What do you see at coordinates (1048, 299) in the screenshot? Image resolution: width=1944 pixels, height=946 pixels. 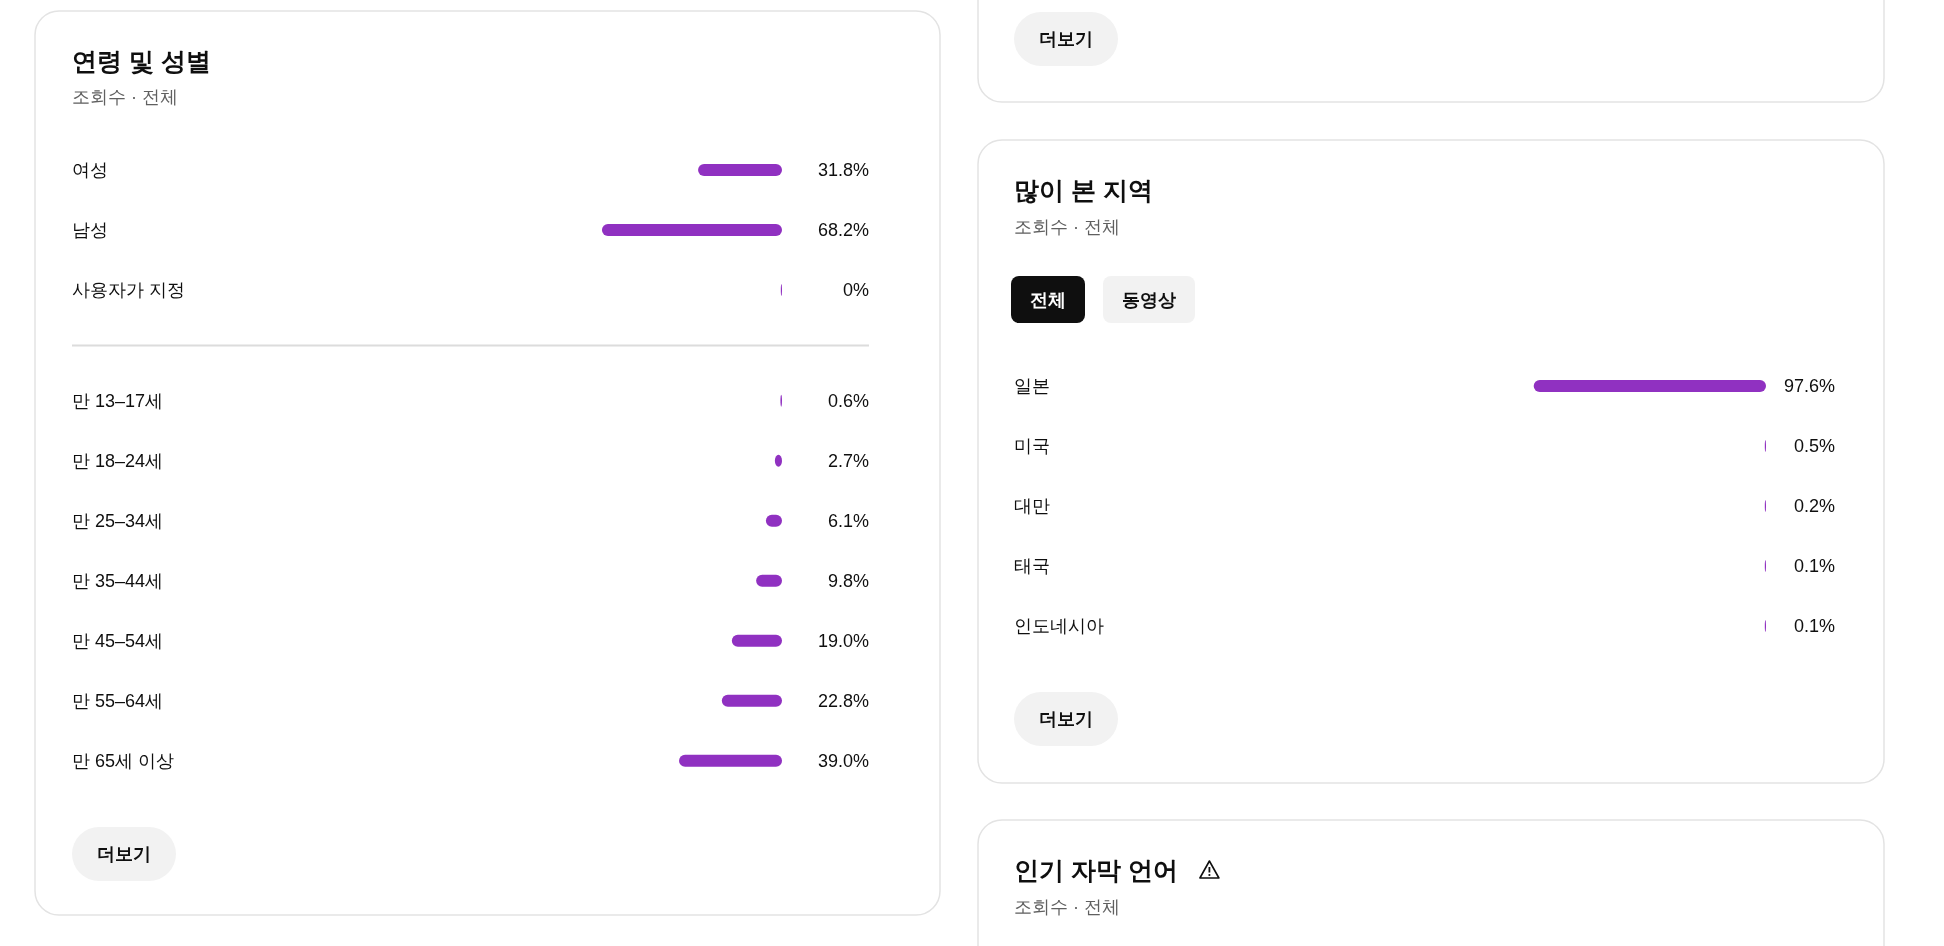 I see `tab: 전체` at bounding box center [1048, 299].